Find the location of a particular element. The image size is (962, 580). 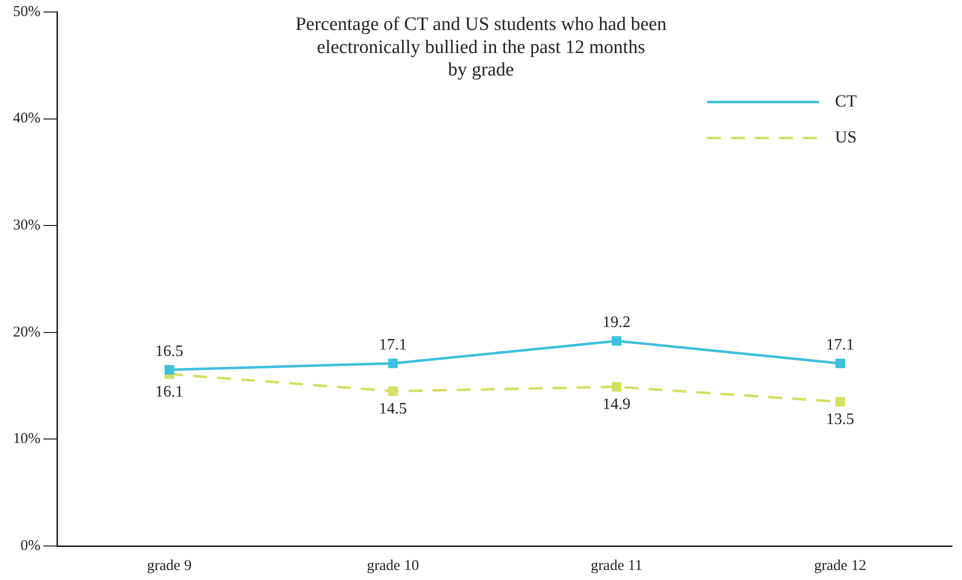

data-label: 13.5 is located at coordinates (840, 419).